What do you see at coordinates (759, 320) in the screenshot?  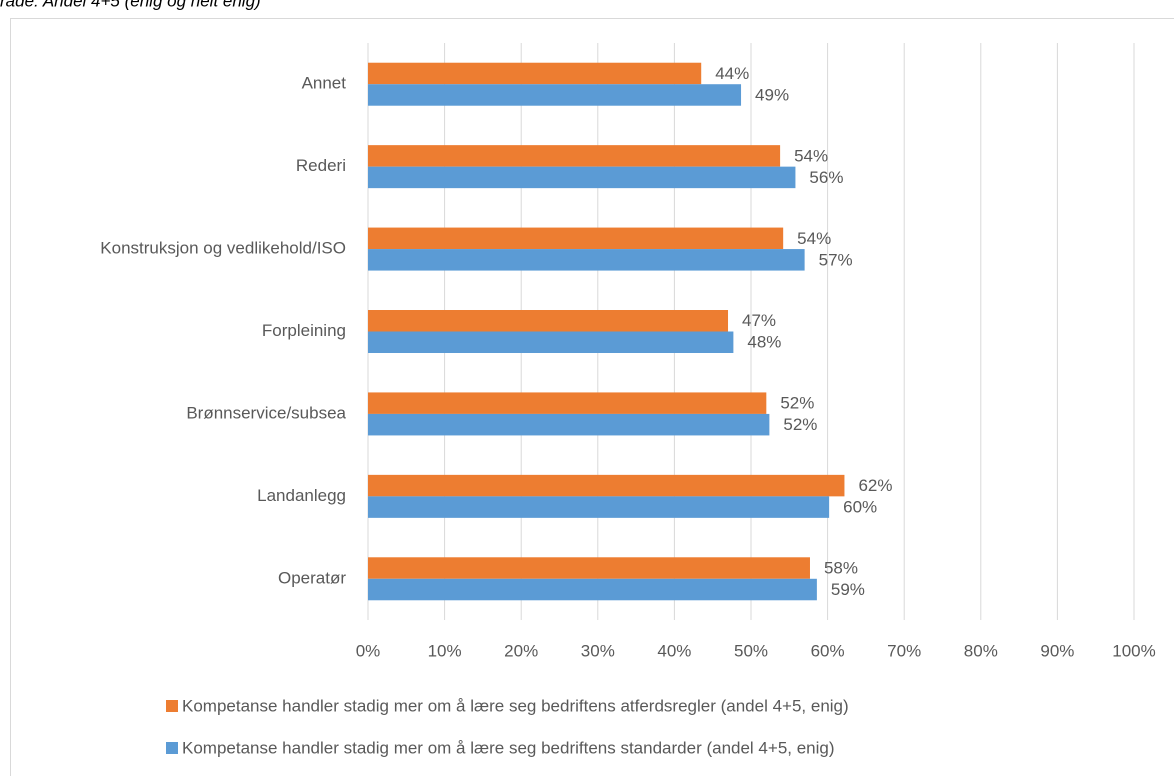 I see `value-label: 47%` at bounding box center [759, 320].